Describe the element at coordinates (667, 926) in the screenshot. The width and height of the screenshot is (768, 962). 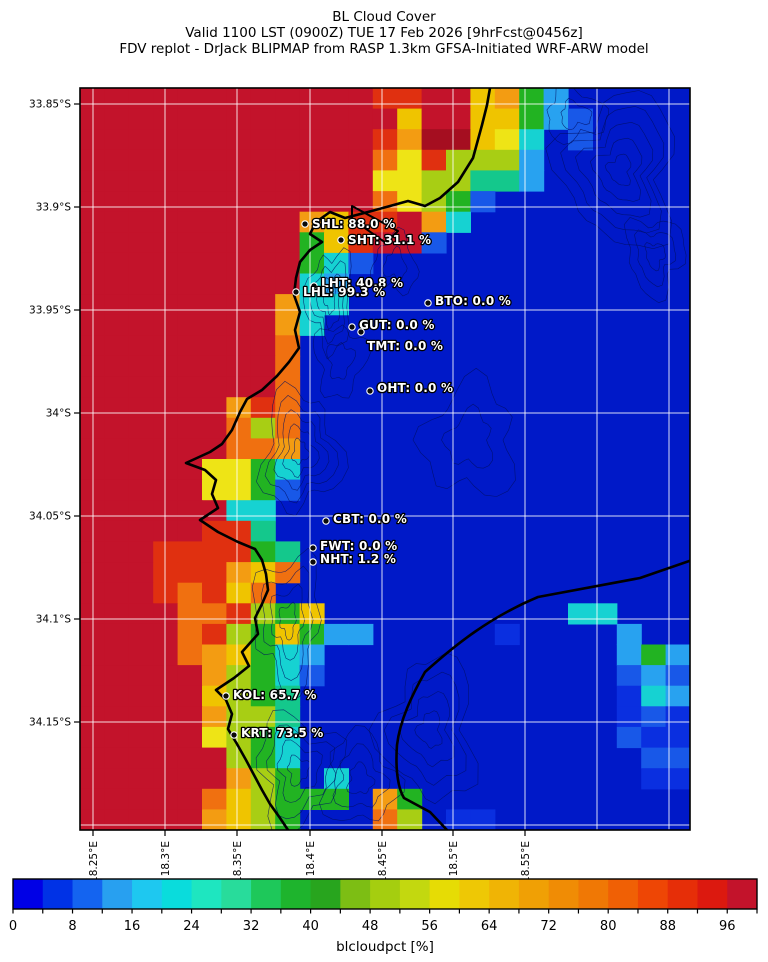
I see `colorbar-tick-label: 88` at that location.